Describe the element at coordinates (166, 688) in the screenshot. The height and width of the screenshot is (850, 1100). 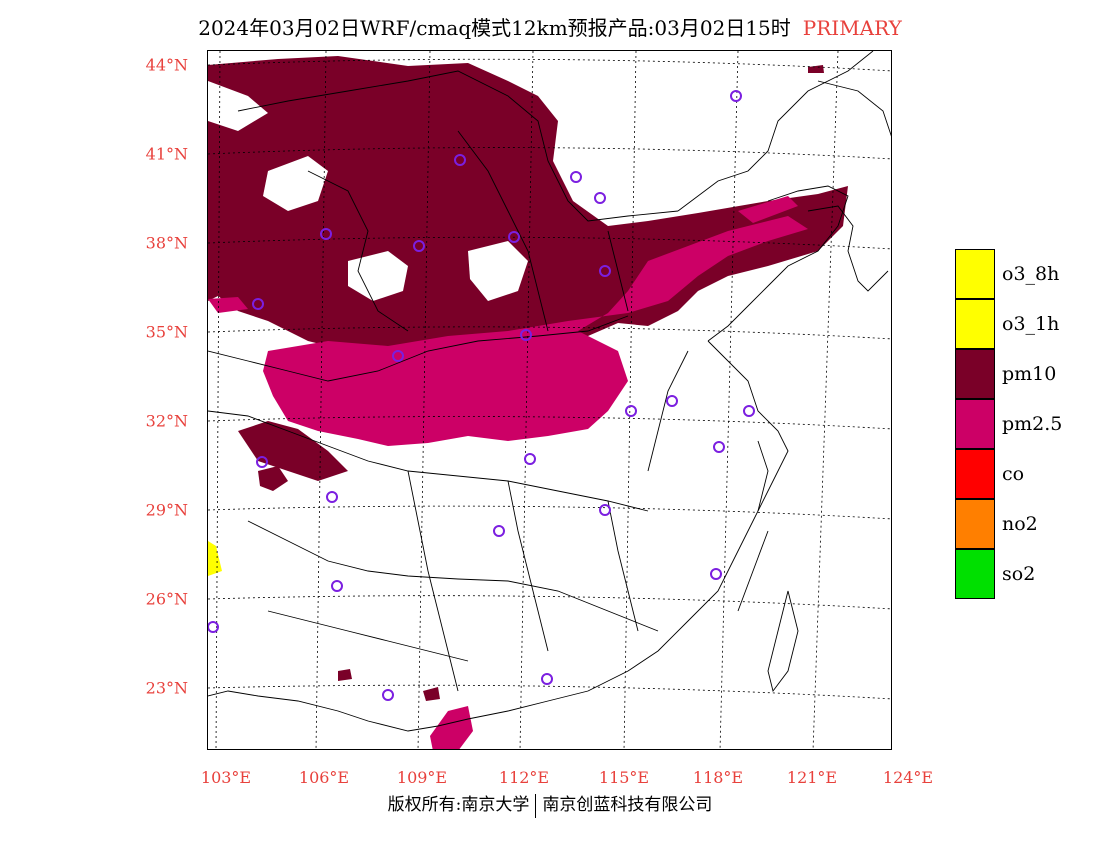
I see `lat-label-23: 23°N` at that location.